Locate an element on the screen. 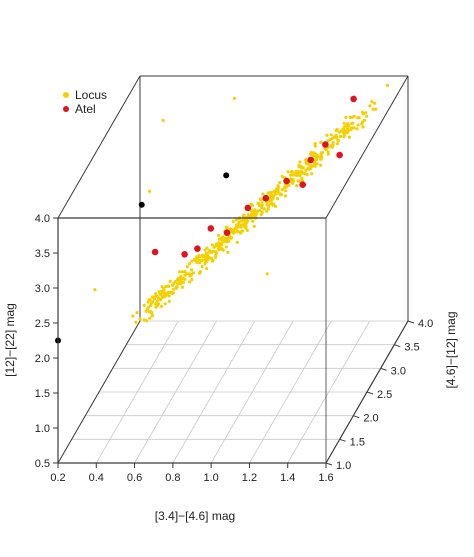  z-tick-label: 2.0 is located at coordinates (42, 359).